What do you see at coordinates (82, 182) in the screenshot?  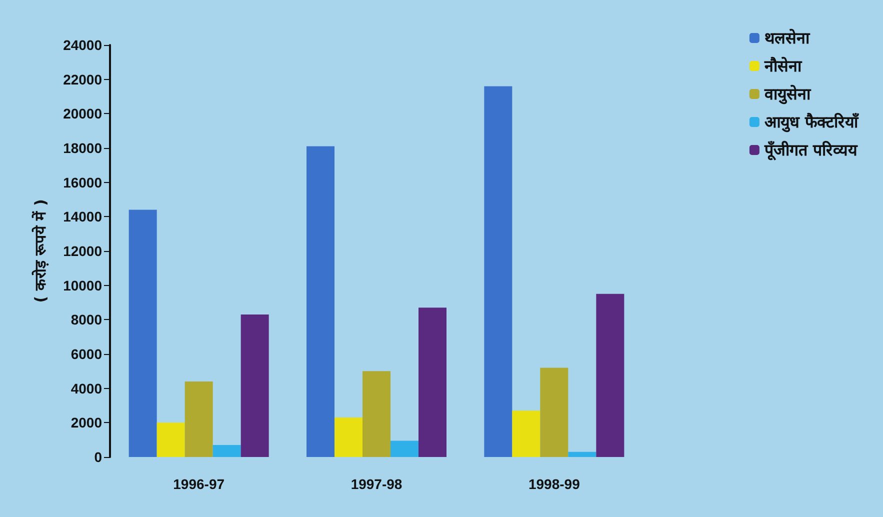 I see `y-tick-label: 16000` at bounding box center [82, 182].